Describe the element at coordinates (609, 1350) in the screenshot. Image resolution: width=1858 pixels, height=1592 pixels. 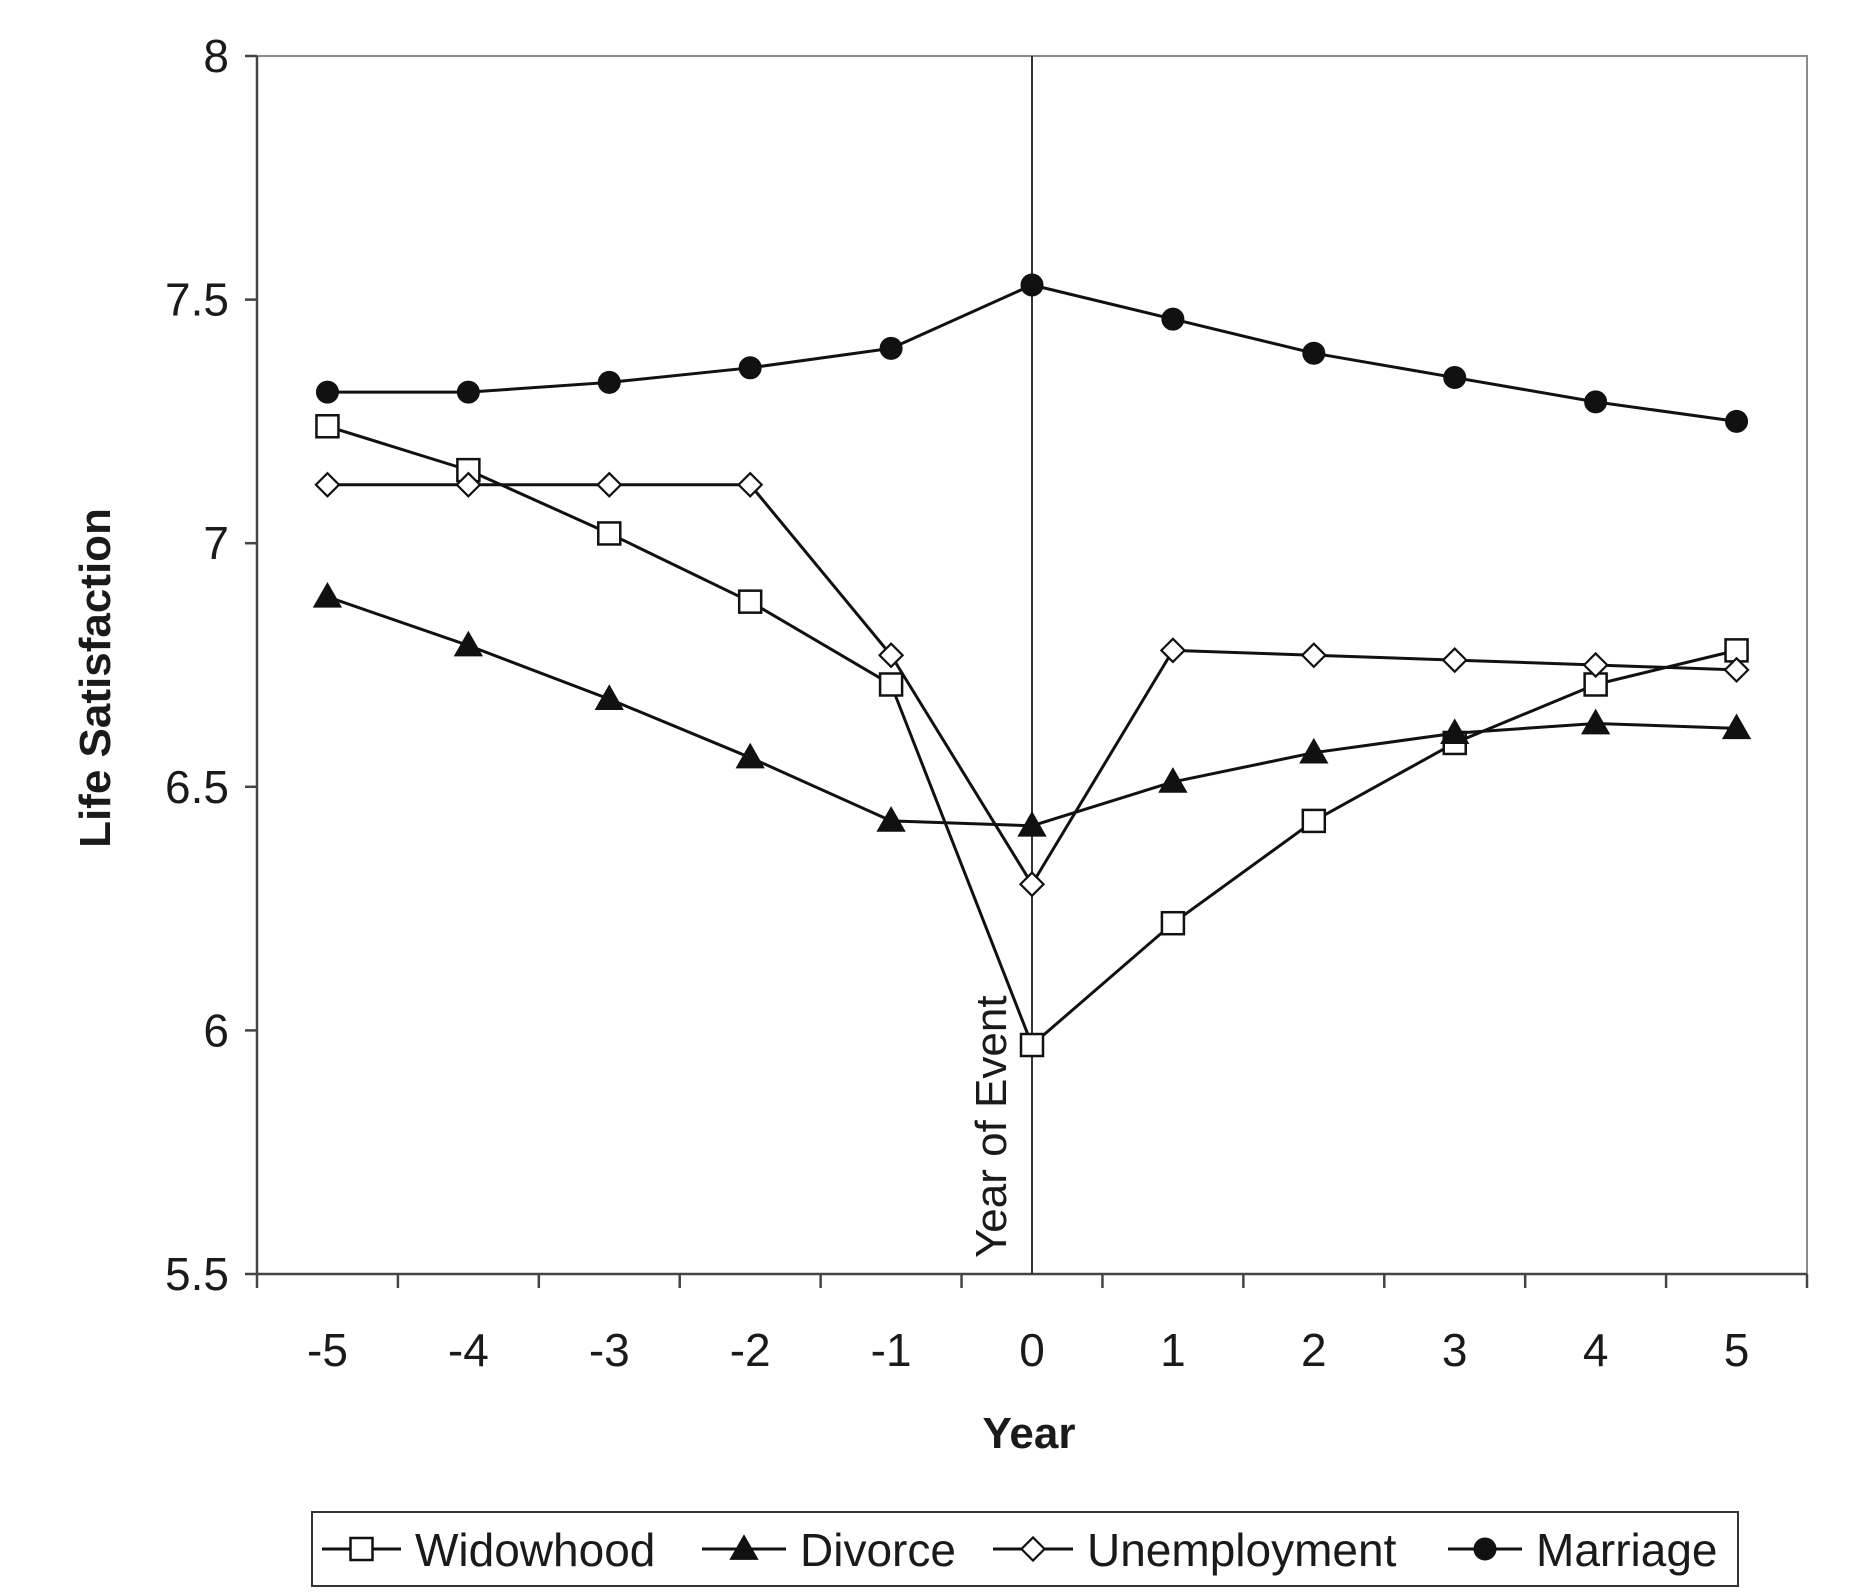
I see `x-tick-label: -3` at that location.